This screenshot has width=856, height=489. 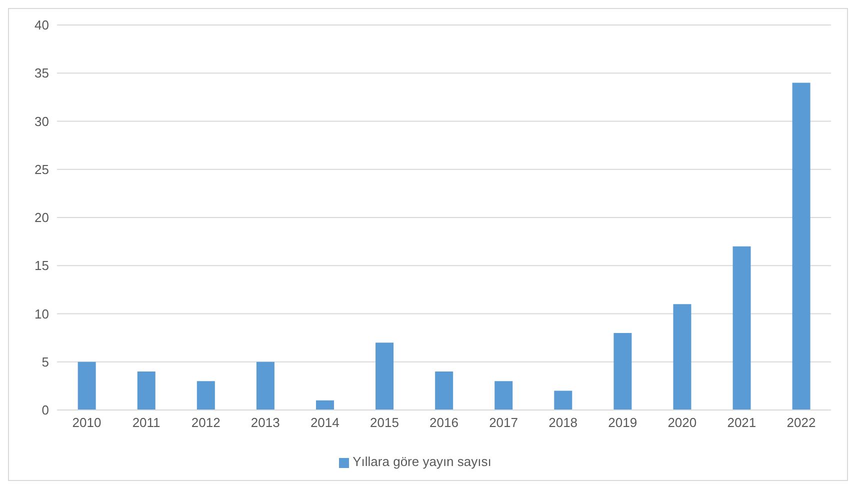 I want to click on y-tick-label: 0, so click(x=45, y=410).